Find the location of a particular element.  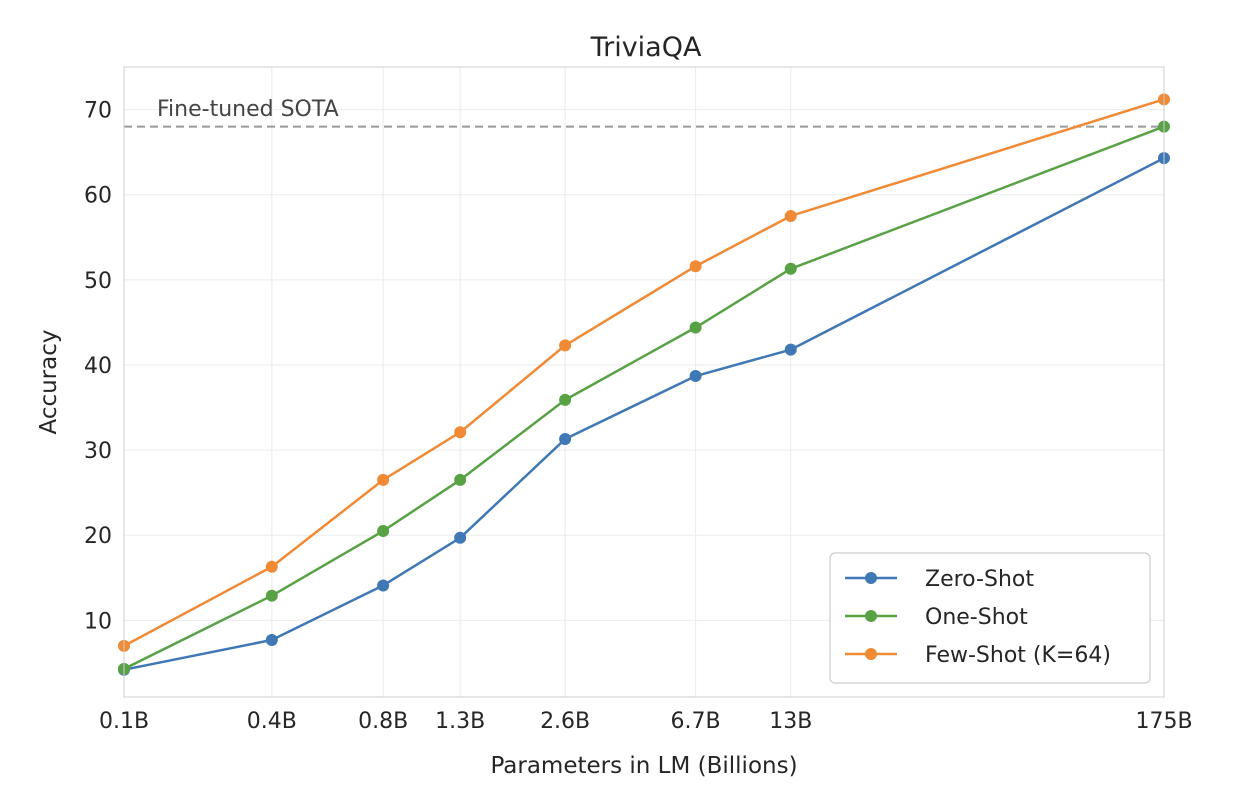

x-tick-label-3: 1.3B is located at coordinates (460, 721).